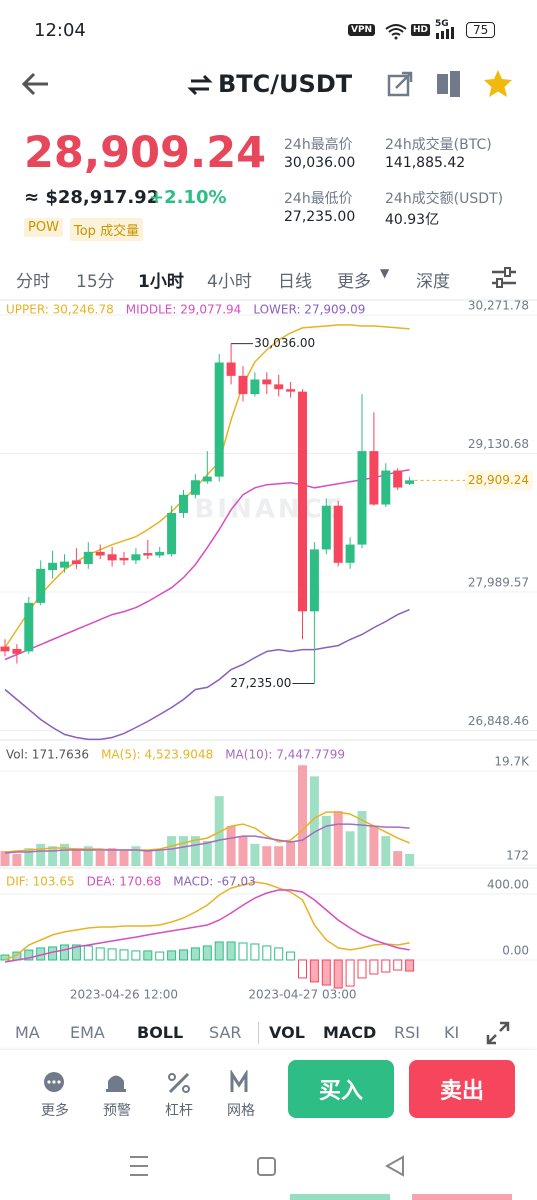 Image resolution: width=537 pixels, height=1200 pixels. What do you see at coordinates (412, 220) in the screenshot?
I see `stat-value: 40.93亿` at bounding box center [412, 220].